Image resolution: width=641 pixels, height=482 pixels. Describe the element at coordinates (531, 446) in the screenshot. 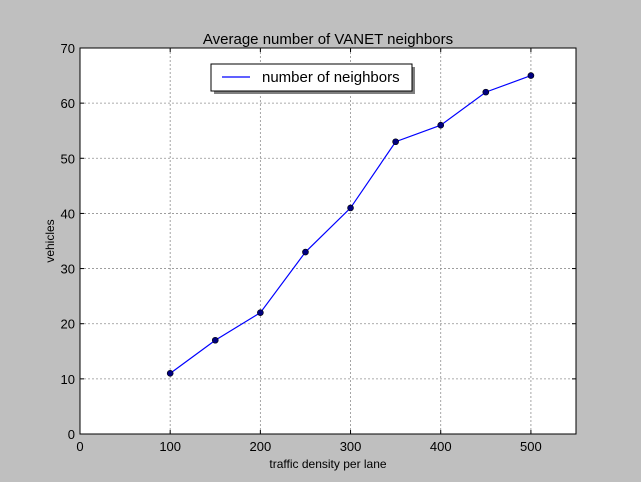

I see `x-tick-label: 500` at that location.